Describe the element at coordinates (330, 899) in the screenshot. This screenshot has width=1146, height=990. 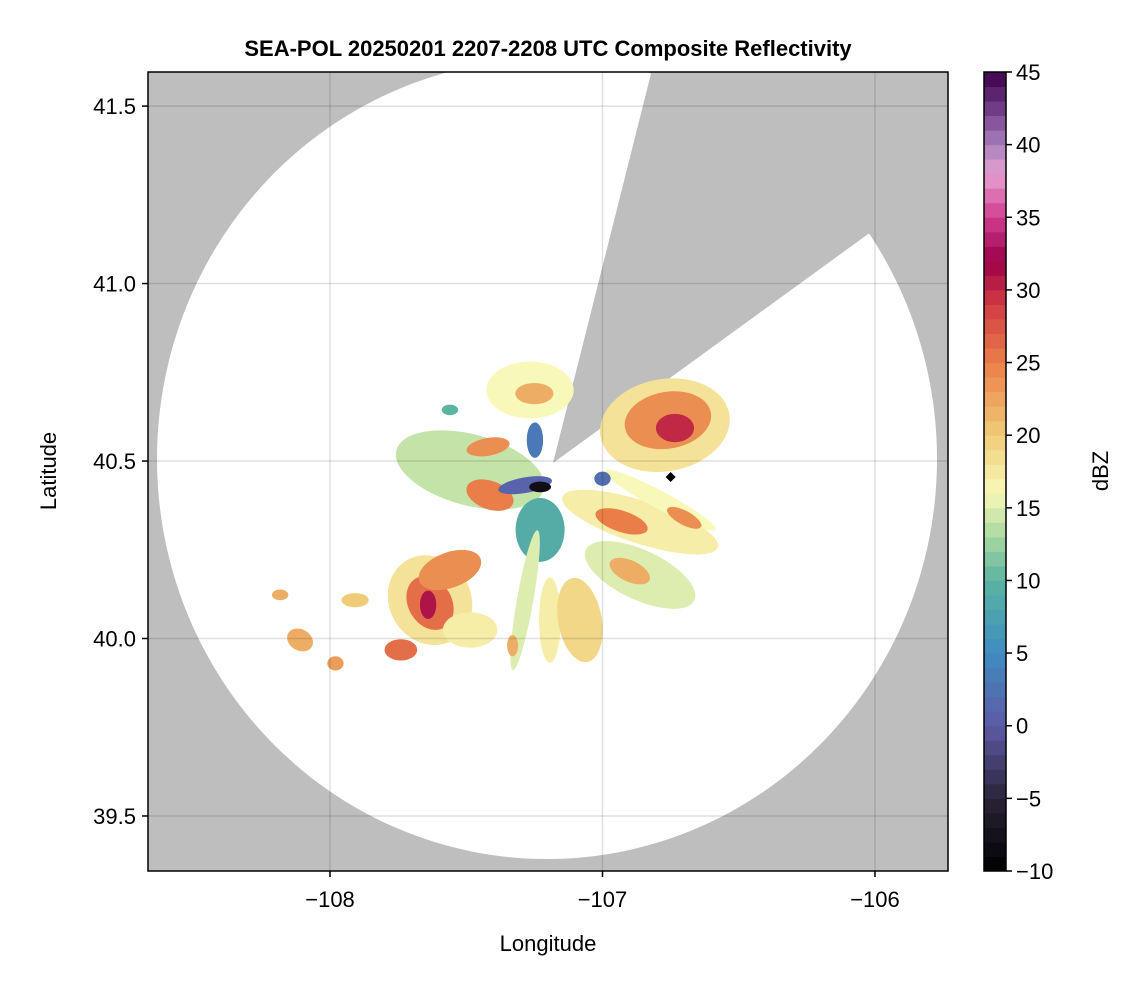
I see `x-tick-label: −108` at that location.